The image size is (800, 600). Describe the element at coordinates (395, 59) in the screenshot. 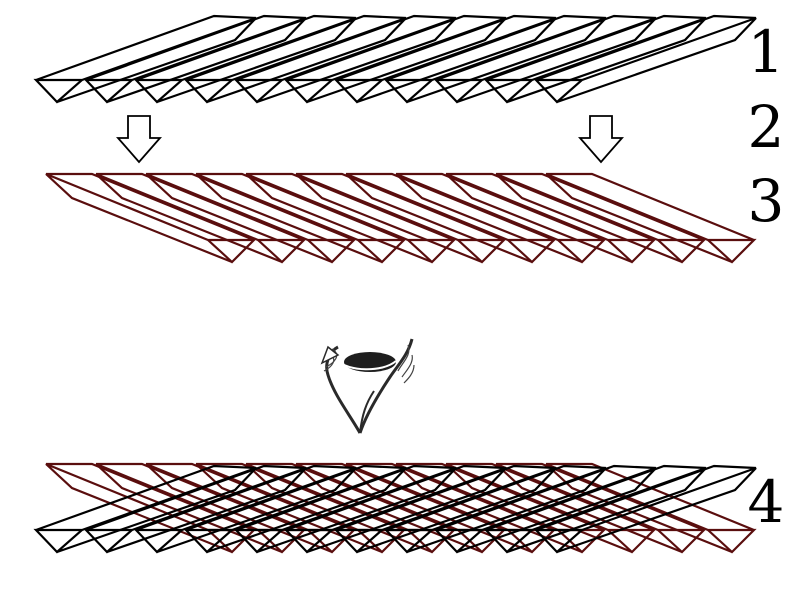

I see `layer-1-prisms` at that location.